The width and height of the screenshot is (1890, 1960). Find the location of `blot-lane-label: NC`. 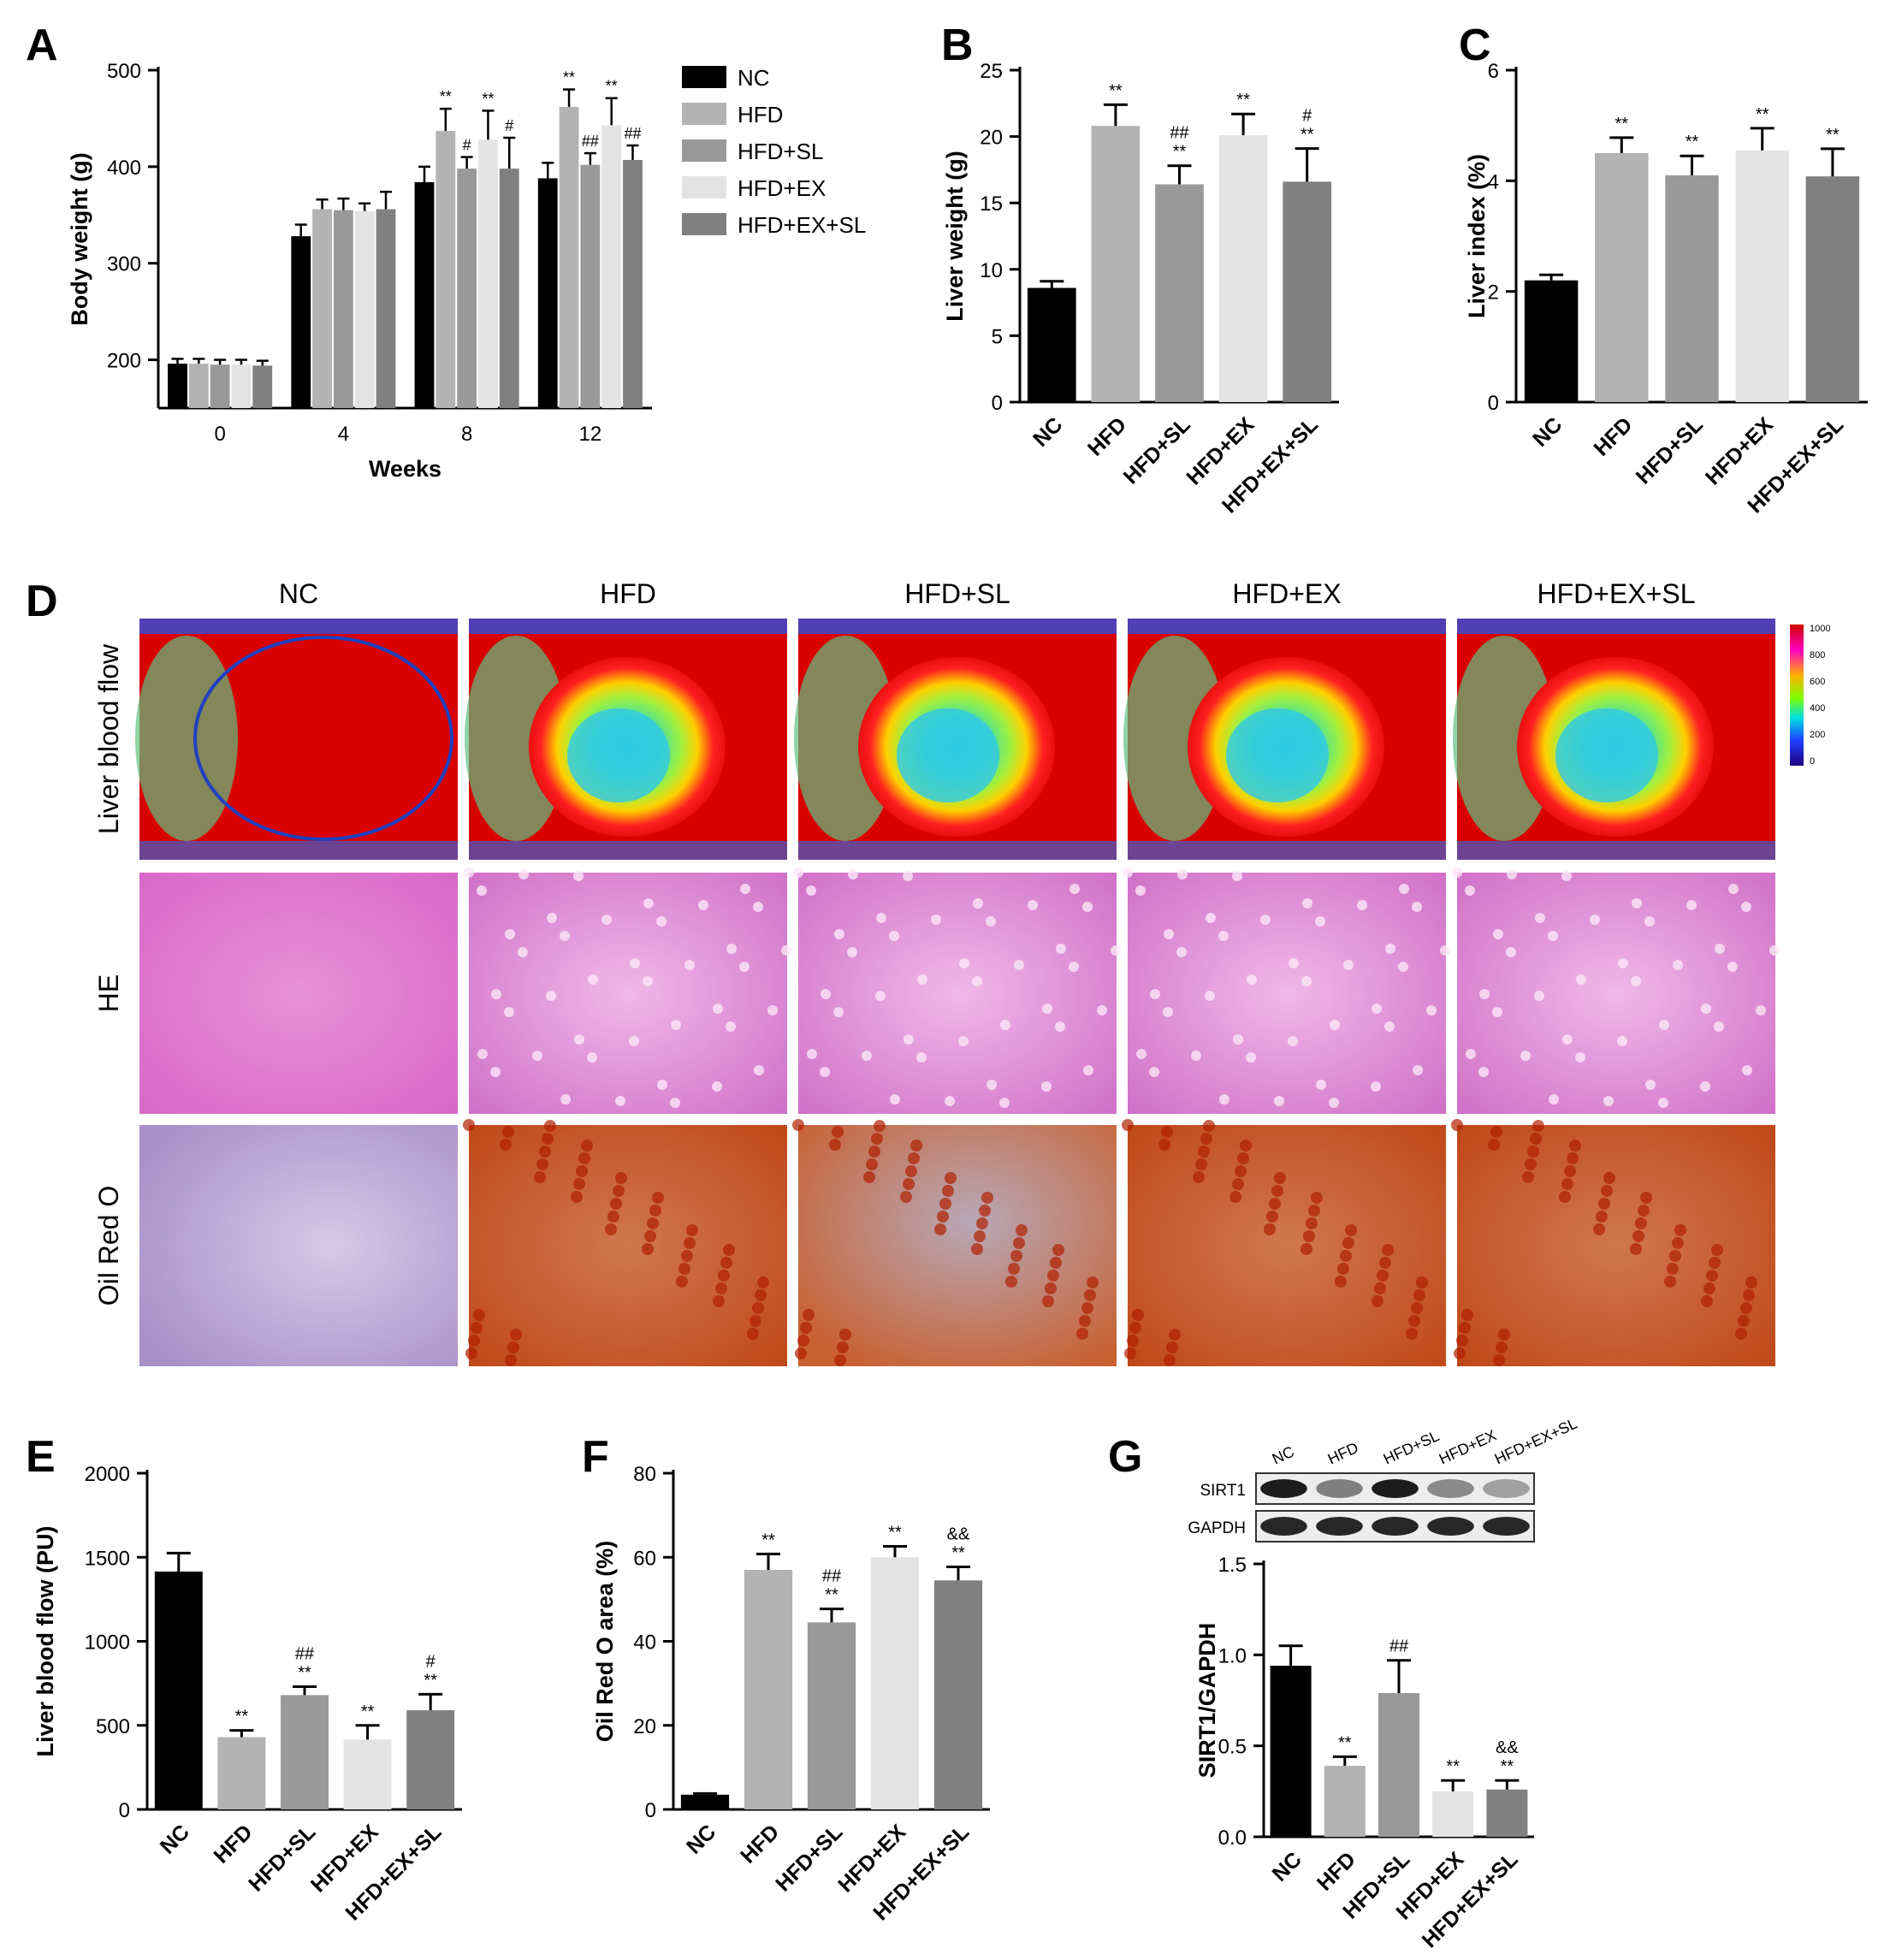

blot-lane-label: NC is located at coordinates (1283, 1455).